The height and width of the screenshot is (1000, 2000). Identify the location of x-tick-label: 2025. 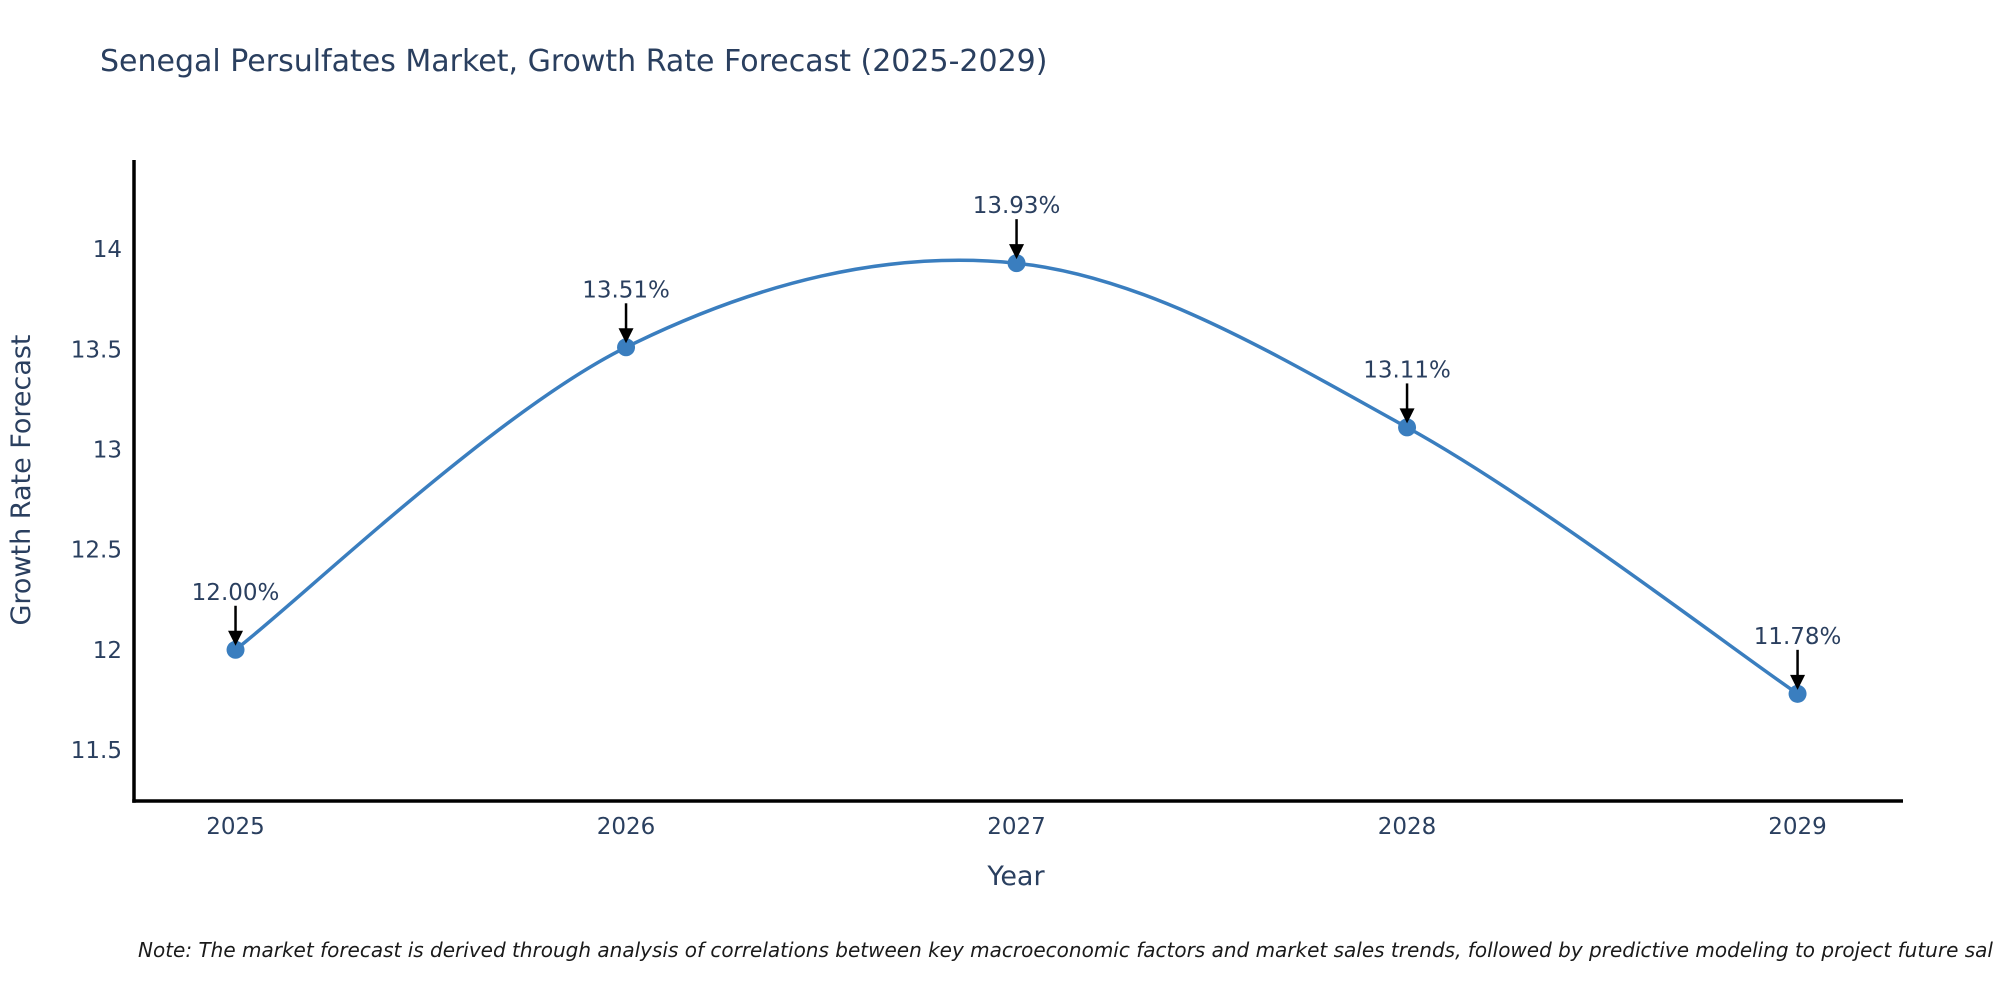
(235, 827).